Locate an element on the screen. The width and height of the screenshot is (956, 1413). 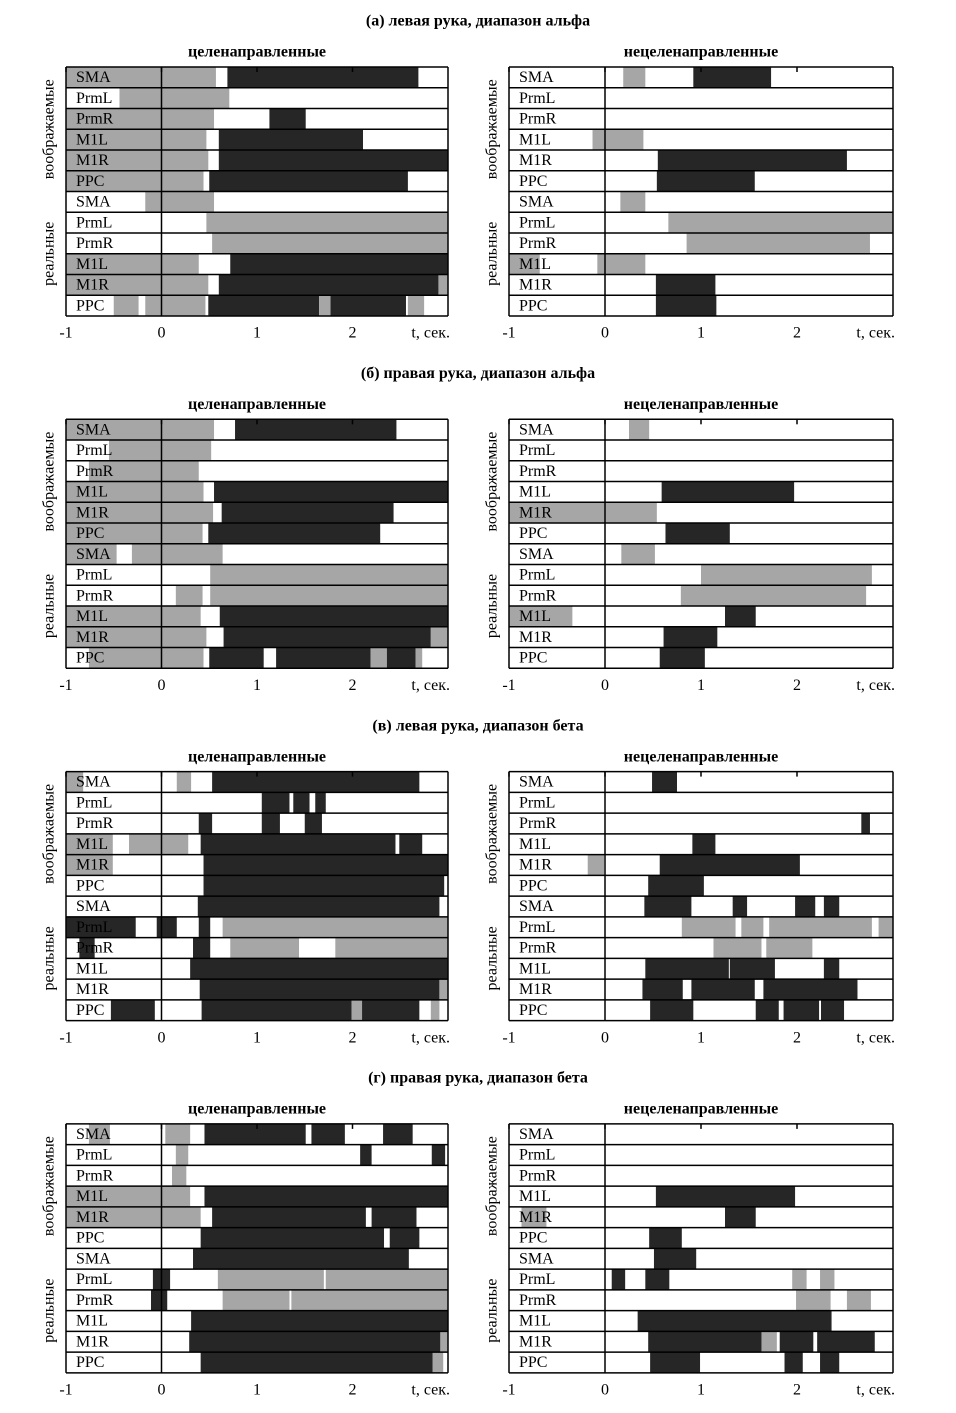
panel-title: целенаправленные is located at coordinates (257, 756).